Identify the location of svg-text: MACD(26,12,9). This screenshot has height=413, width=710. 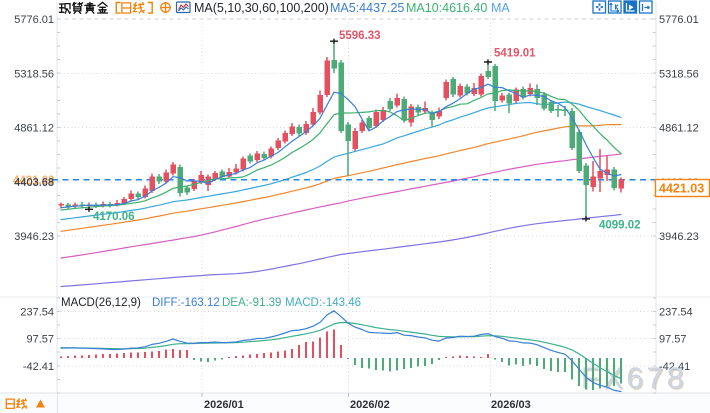
(101, 303).